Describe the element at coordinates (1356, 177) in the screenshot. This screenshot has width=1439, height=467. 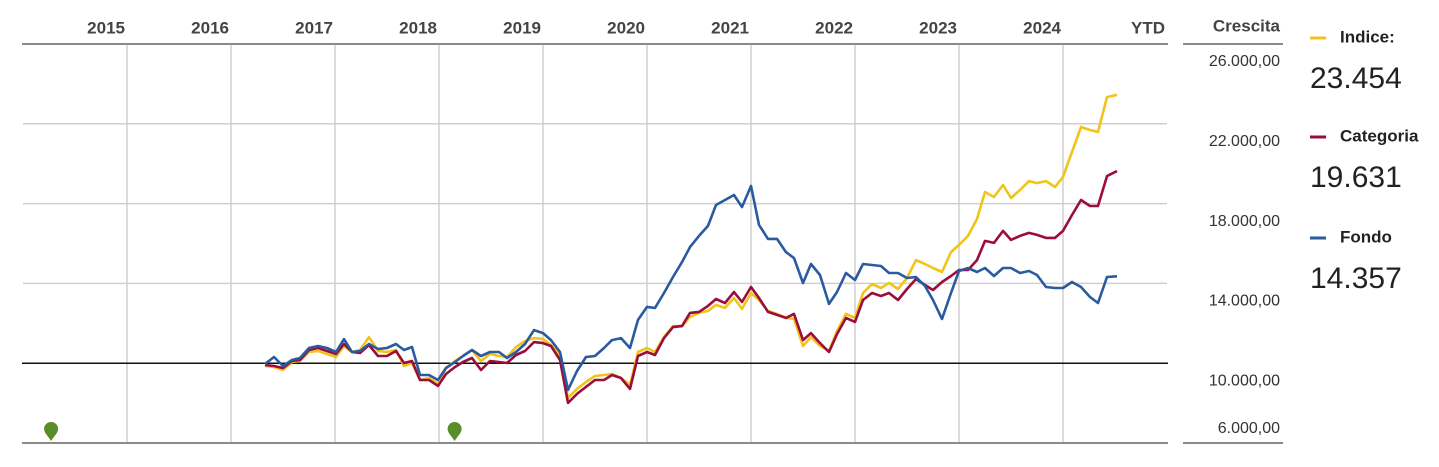
I see `legend-value: 19.631` at that location.